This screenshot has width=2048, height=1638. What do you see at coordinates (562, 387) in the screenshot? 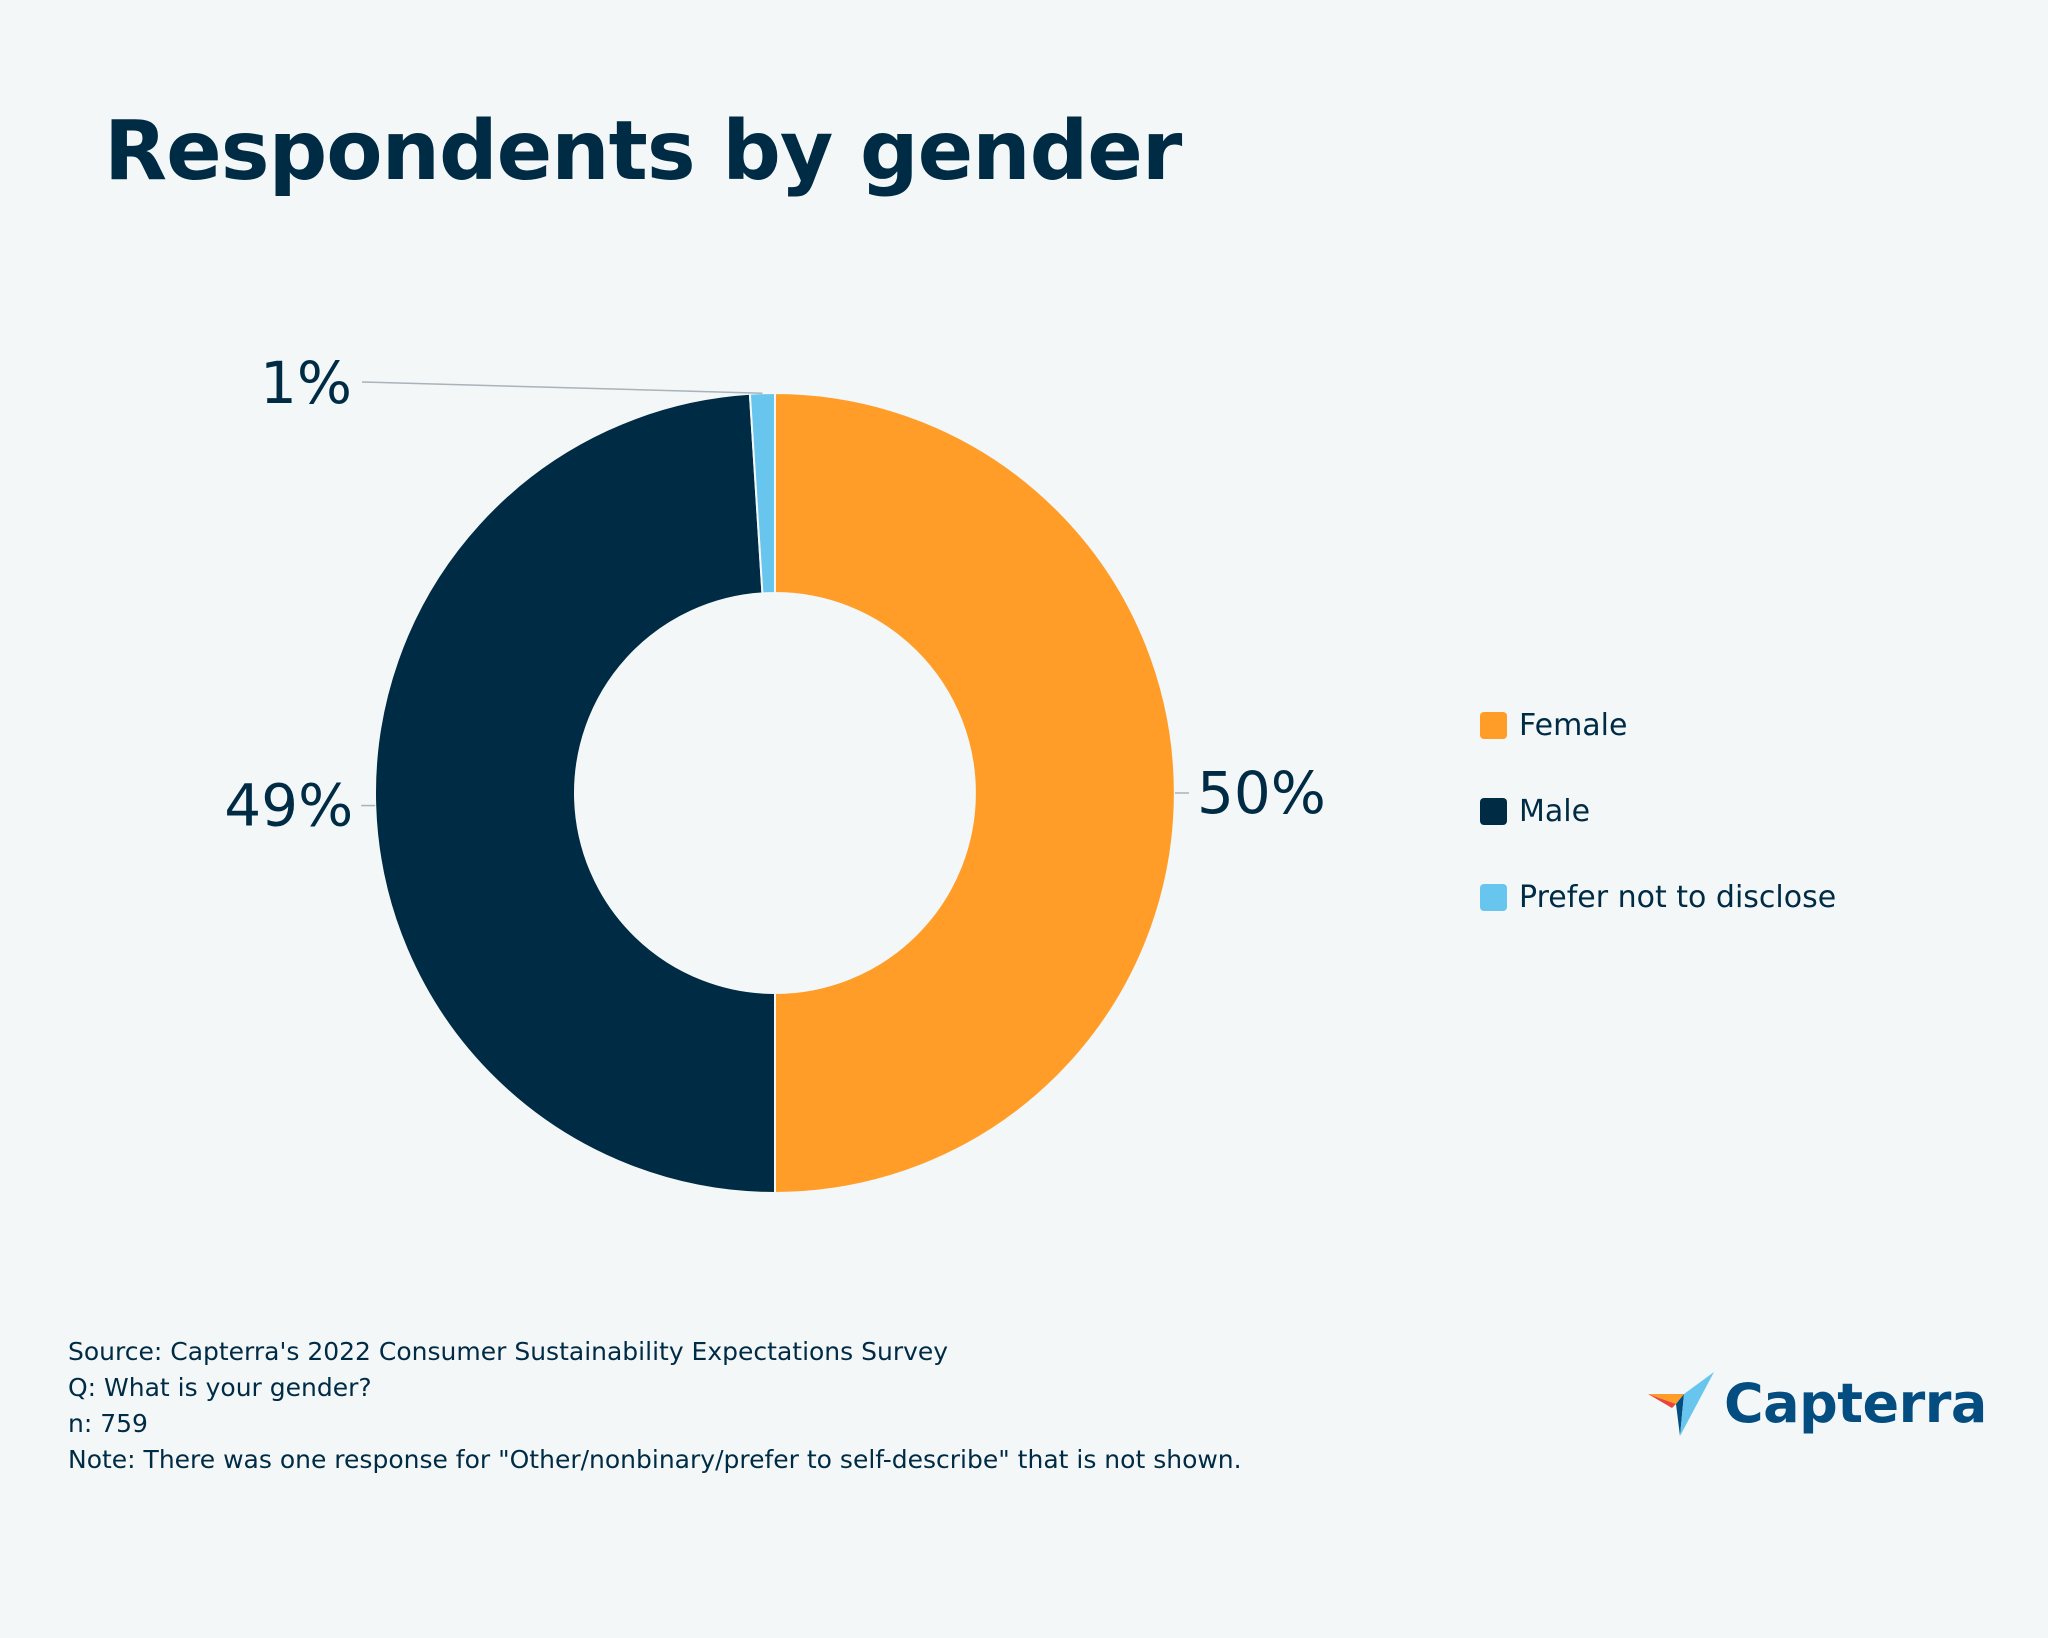
I see `leader-line` at bounding box center [562, 387].